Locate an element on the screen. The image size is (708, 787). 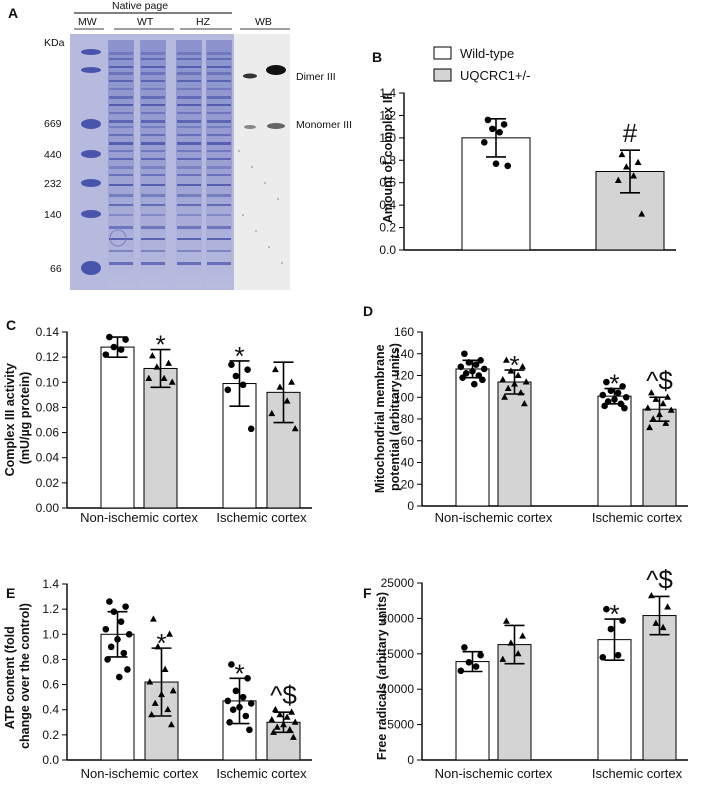
marker-label-669: 669 is located at coordinates (53, 124).